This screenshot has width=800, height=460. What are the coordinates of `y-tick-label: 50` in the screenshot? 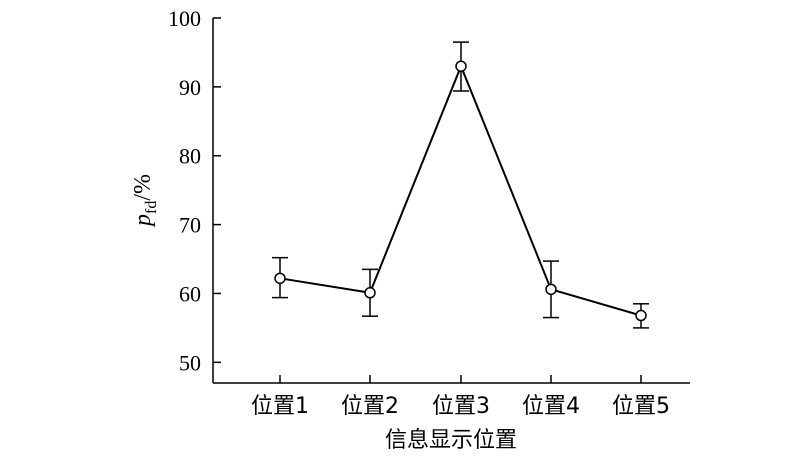 It's located at (190, 362).